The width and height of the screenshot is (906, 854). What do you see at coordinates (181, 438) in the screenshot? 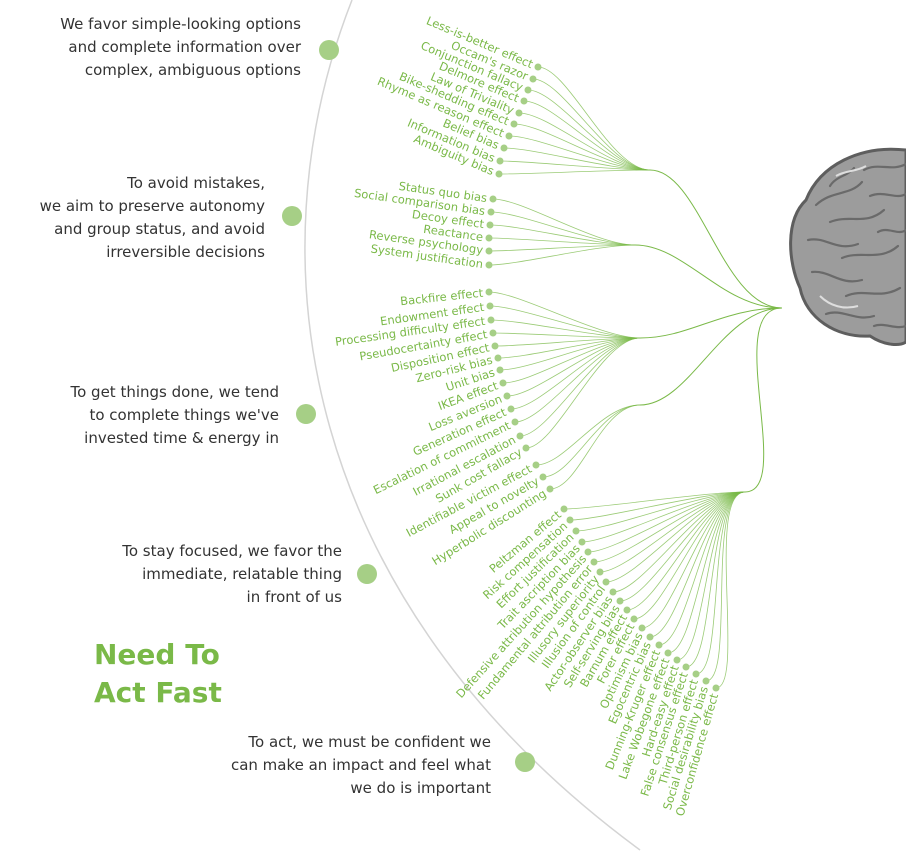
I see `group-text-line: invested time & energy in` at bounding box center [181, 438].